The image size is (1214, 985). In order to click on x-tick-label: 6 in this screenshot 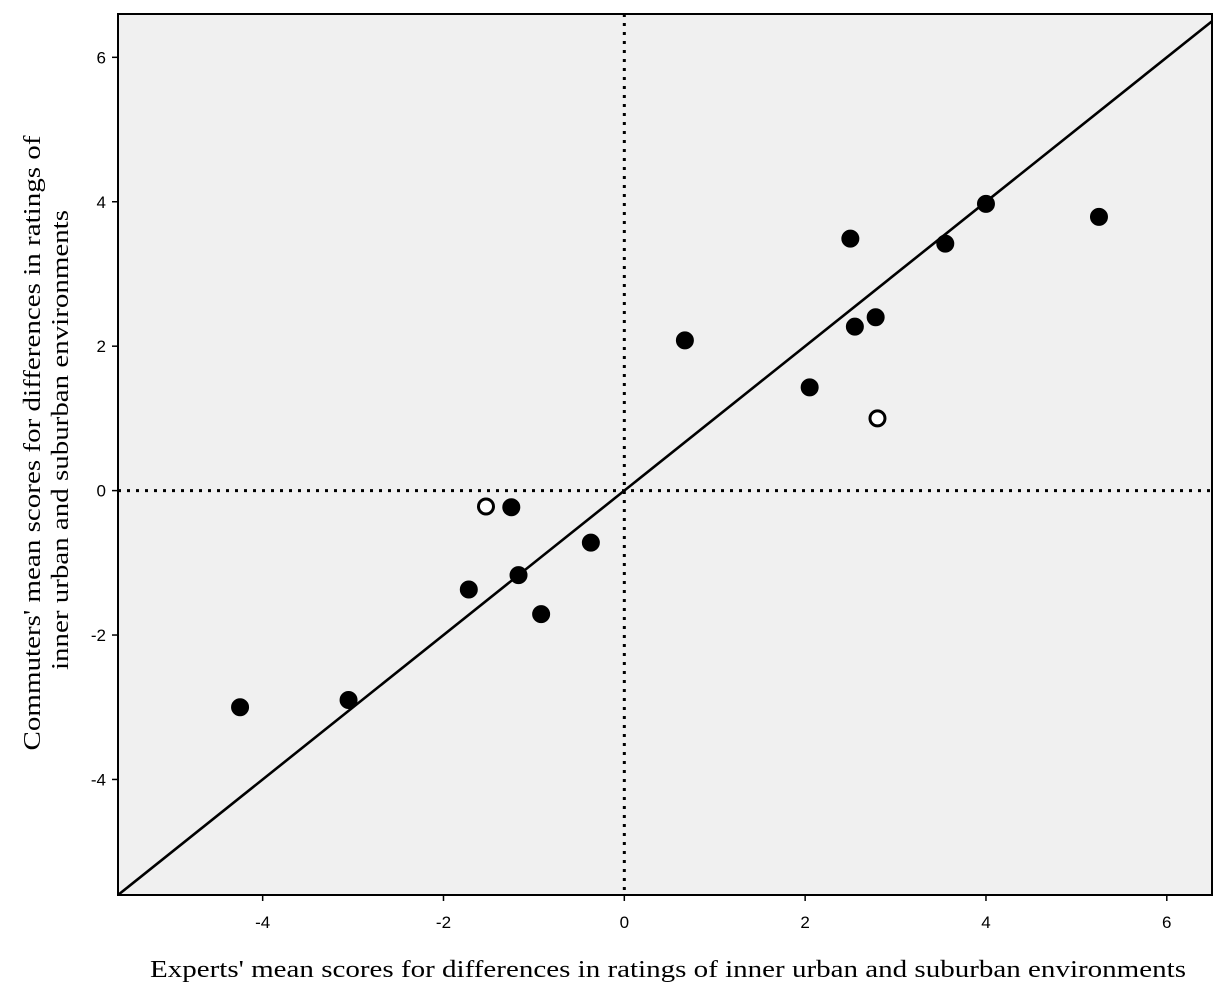, I will do `click(1166, 922)`.